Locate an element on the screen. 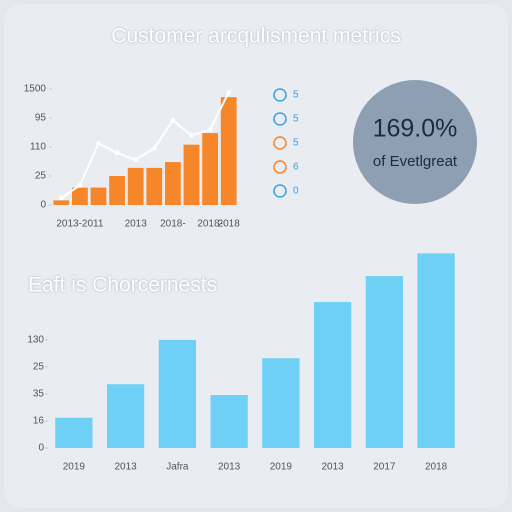 The height and width of the screenshot is (512, 512). stat-label: of Evetlgreat is located at coordinates (415, 161).